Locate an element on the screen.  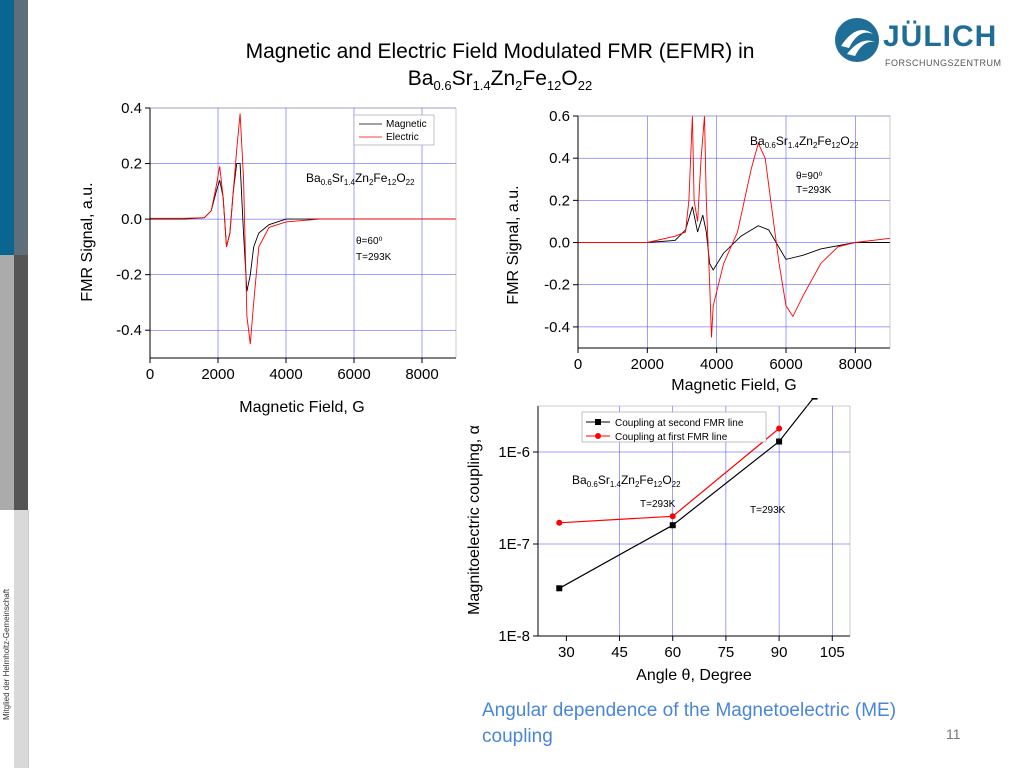
sidebar-block-grey-stripe is located at coordinates (21, 382).